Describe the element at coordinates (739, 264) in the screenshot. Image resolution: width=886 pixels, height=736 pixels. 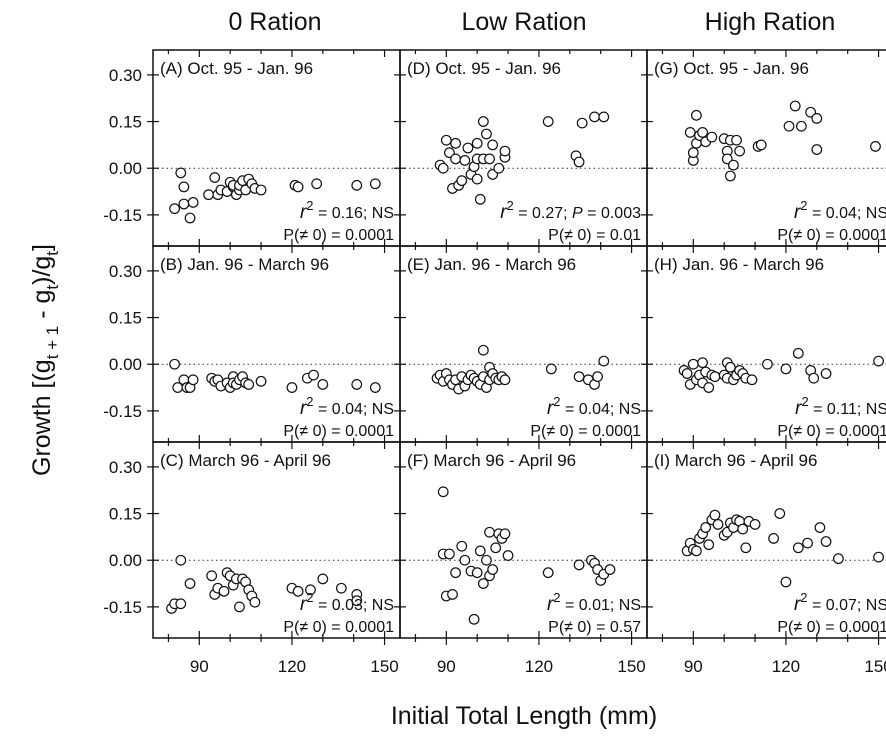
I see `panel-title: (H) Jan. 96 - March 96` at that location.